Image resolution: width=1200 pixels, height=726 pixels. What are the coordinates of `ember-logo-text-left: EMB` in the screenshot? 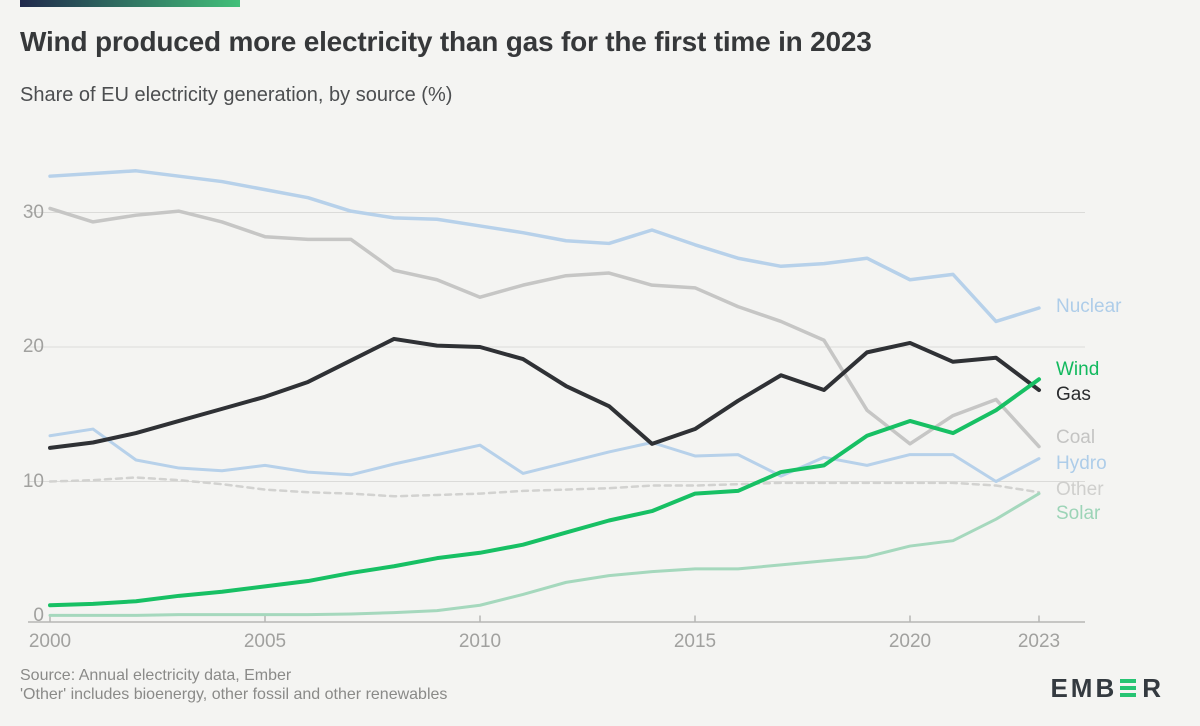 It's located at (1084, 687).